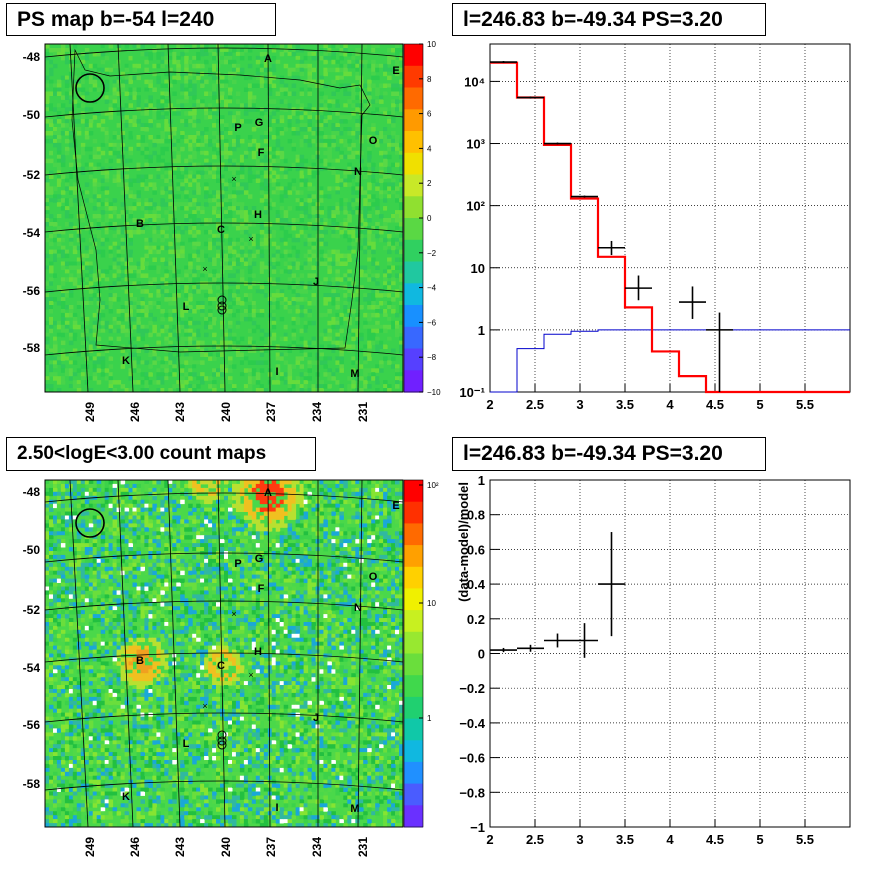 This screenshot has height=872, width=896. I want to click on source-label-g: G, so click(259, 559).